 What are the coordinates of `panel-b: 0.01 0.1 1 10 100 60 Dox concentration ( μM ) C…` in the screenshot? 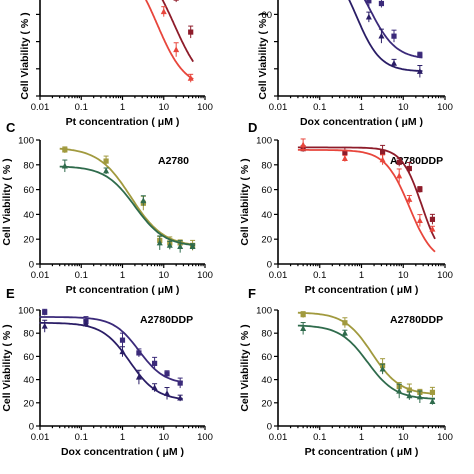 It's located at (355, 64).